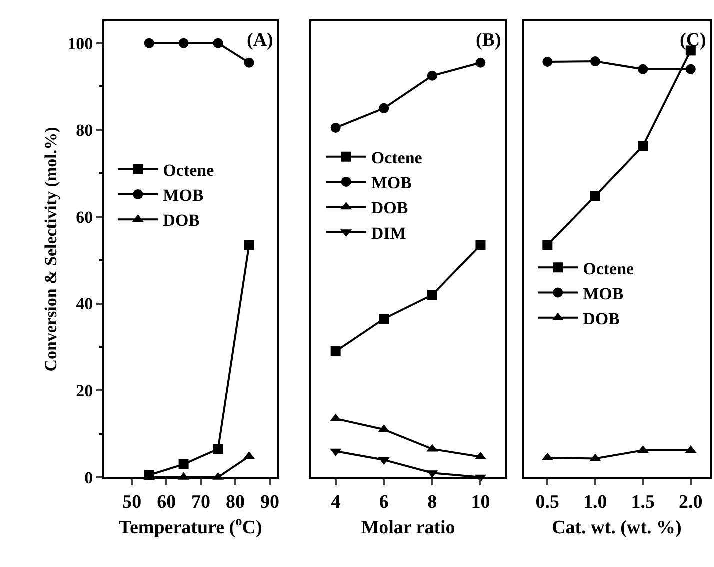 The height and width of the screenshot is (567, 714). Describe the element at coordinates (433, 503) in the screenshot. I see `x-tick-label: 8` at that location.